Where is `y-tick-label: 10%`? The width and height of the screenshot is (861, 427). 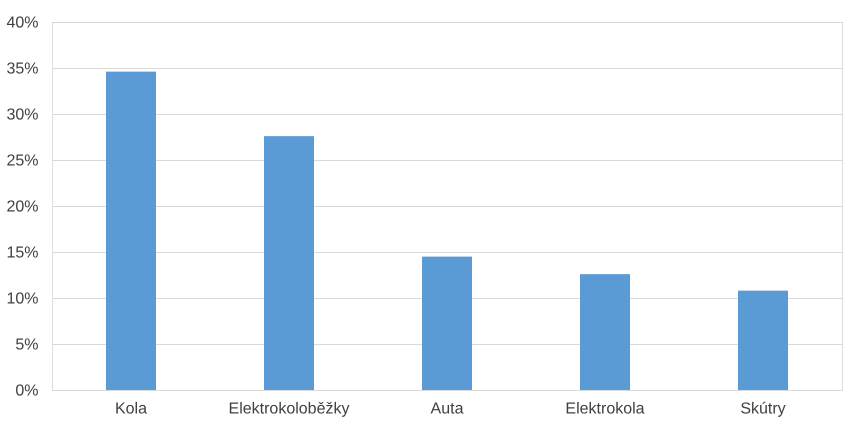 y-tick-label: 10% is located at coordinates (22, 299).